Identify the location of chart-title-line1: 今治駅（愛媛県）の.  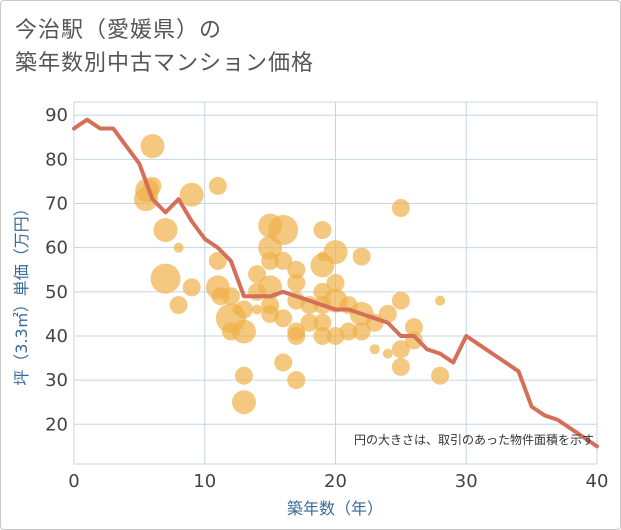
(119, 30).